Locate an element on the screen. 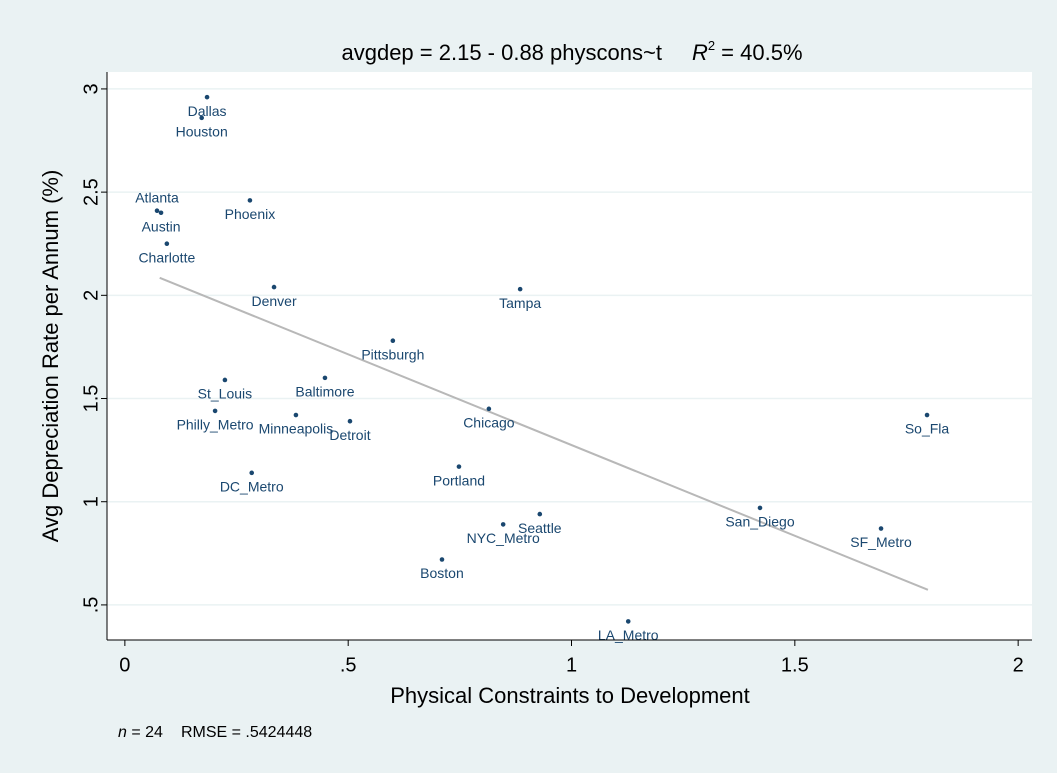 The height and width of the screenshot is (773, 1057). point-label: Austin is located at coordinates (161, 226).